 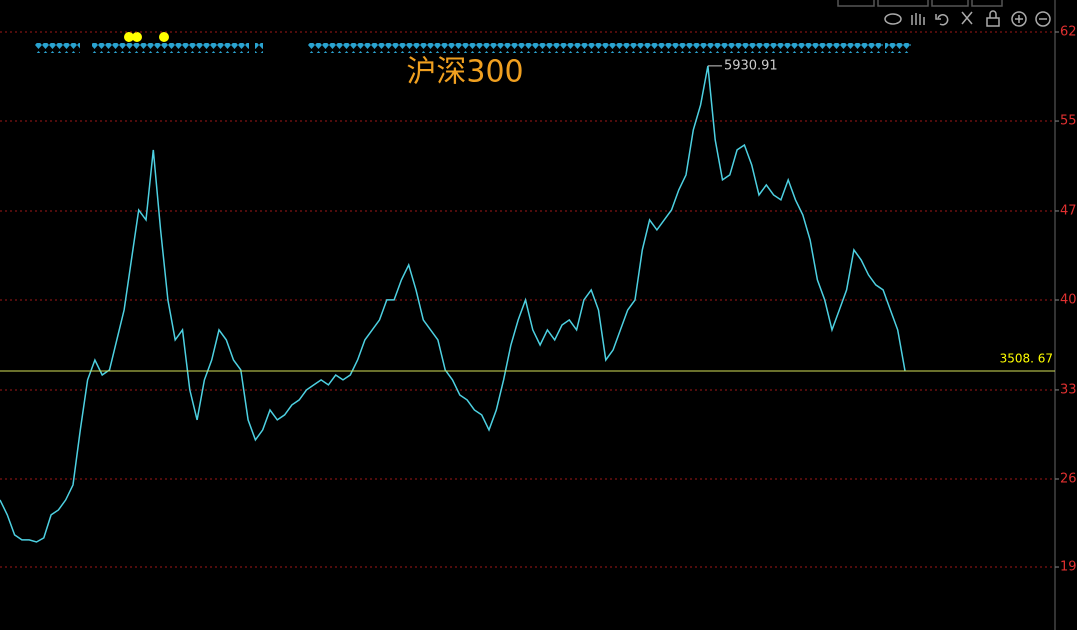 What do you see at coordinates (1068, 567) in the screenshot?
I see `y-tick-label: 19` at bounding box center [1068, 567].